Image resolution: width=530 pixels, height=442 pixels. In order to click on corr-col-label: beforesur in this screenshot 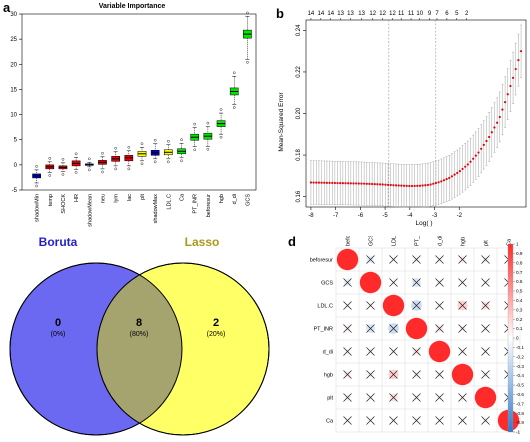, I will do `click(349, 241)`.